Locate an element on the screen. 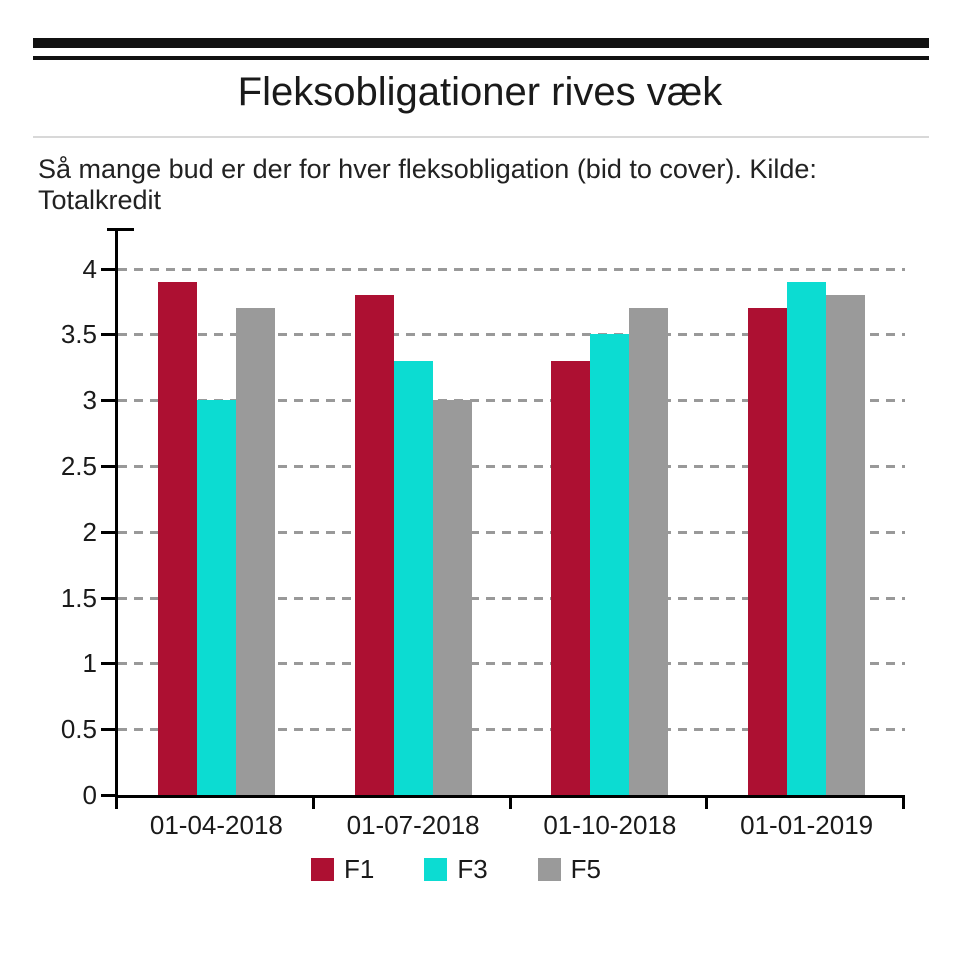 The width and height of the screenshot is (960, 958). gridline-0.5 is located at coordinates (511, 730).